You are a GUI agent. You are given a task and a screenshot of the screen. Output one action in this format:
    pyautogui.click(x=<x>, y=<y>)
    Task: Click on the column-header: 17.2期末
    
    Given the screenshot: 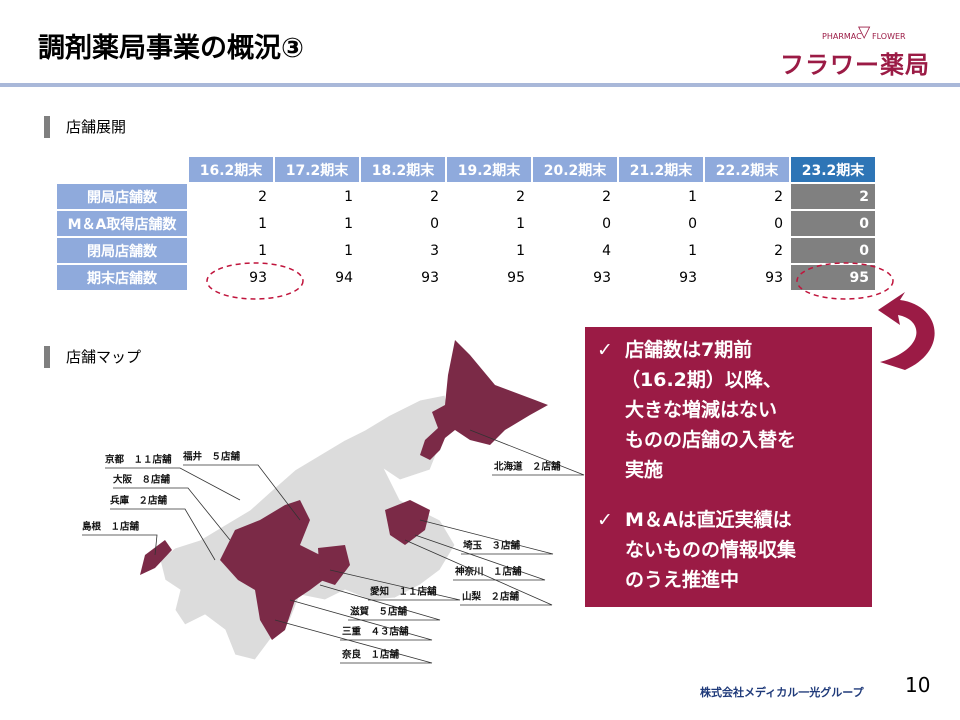 What is the action you would take?
    pyautogui.click(x=317, y=169)
    